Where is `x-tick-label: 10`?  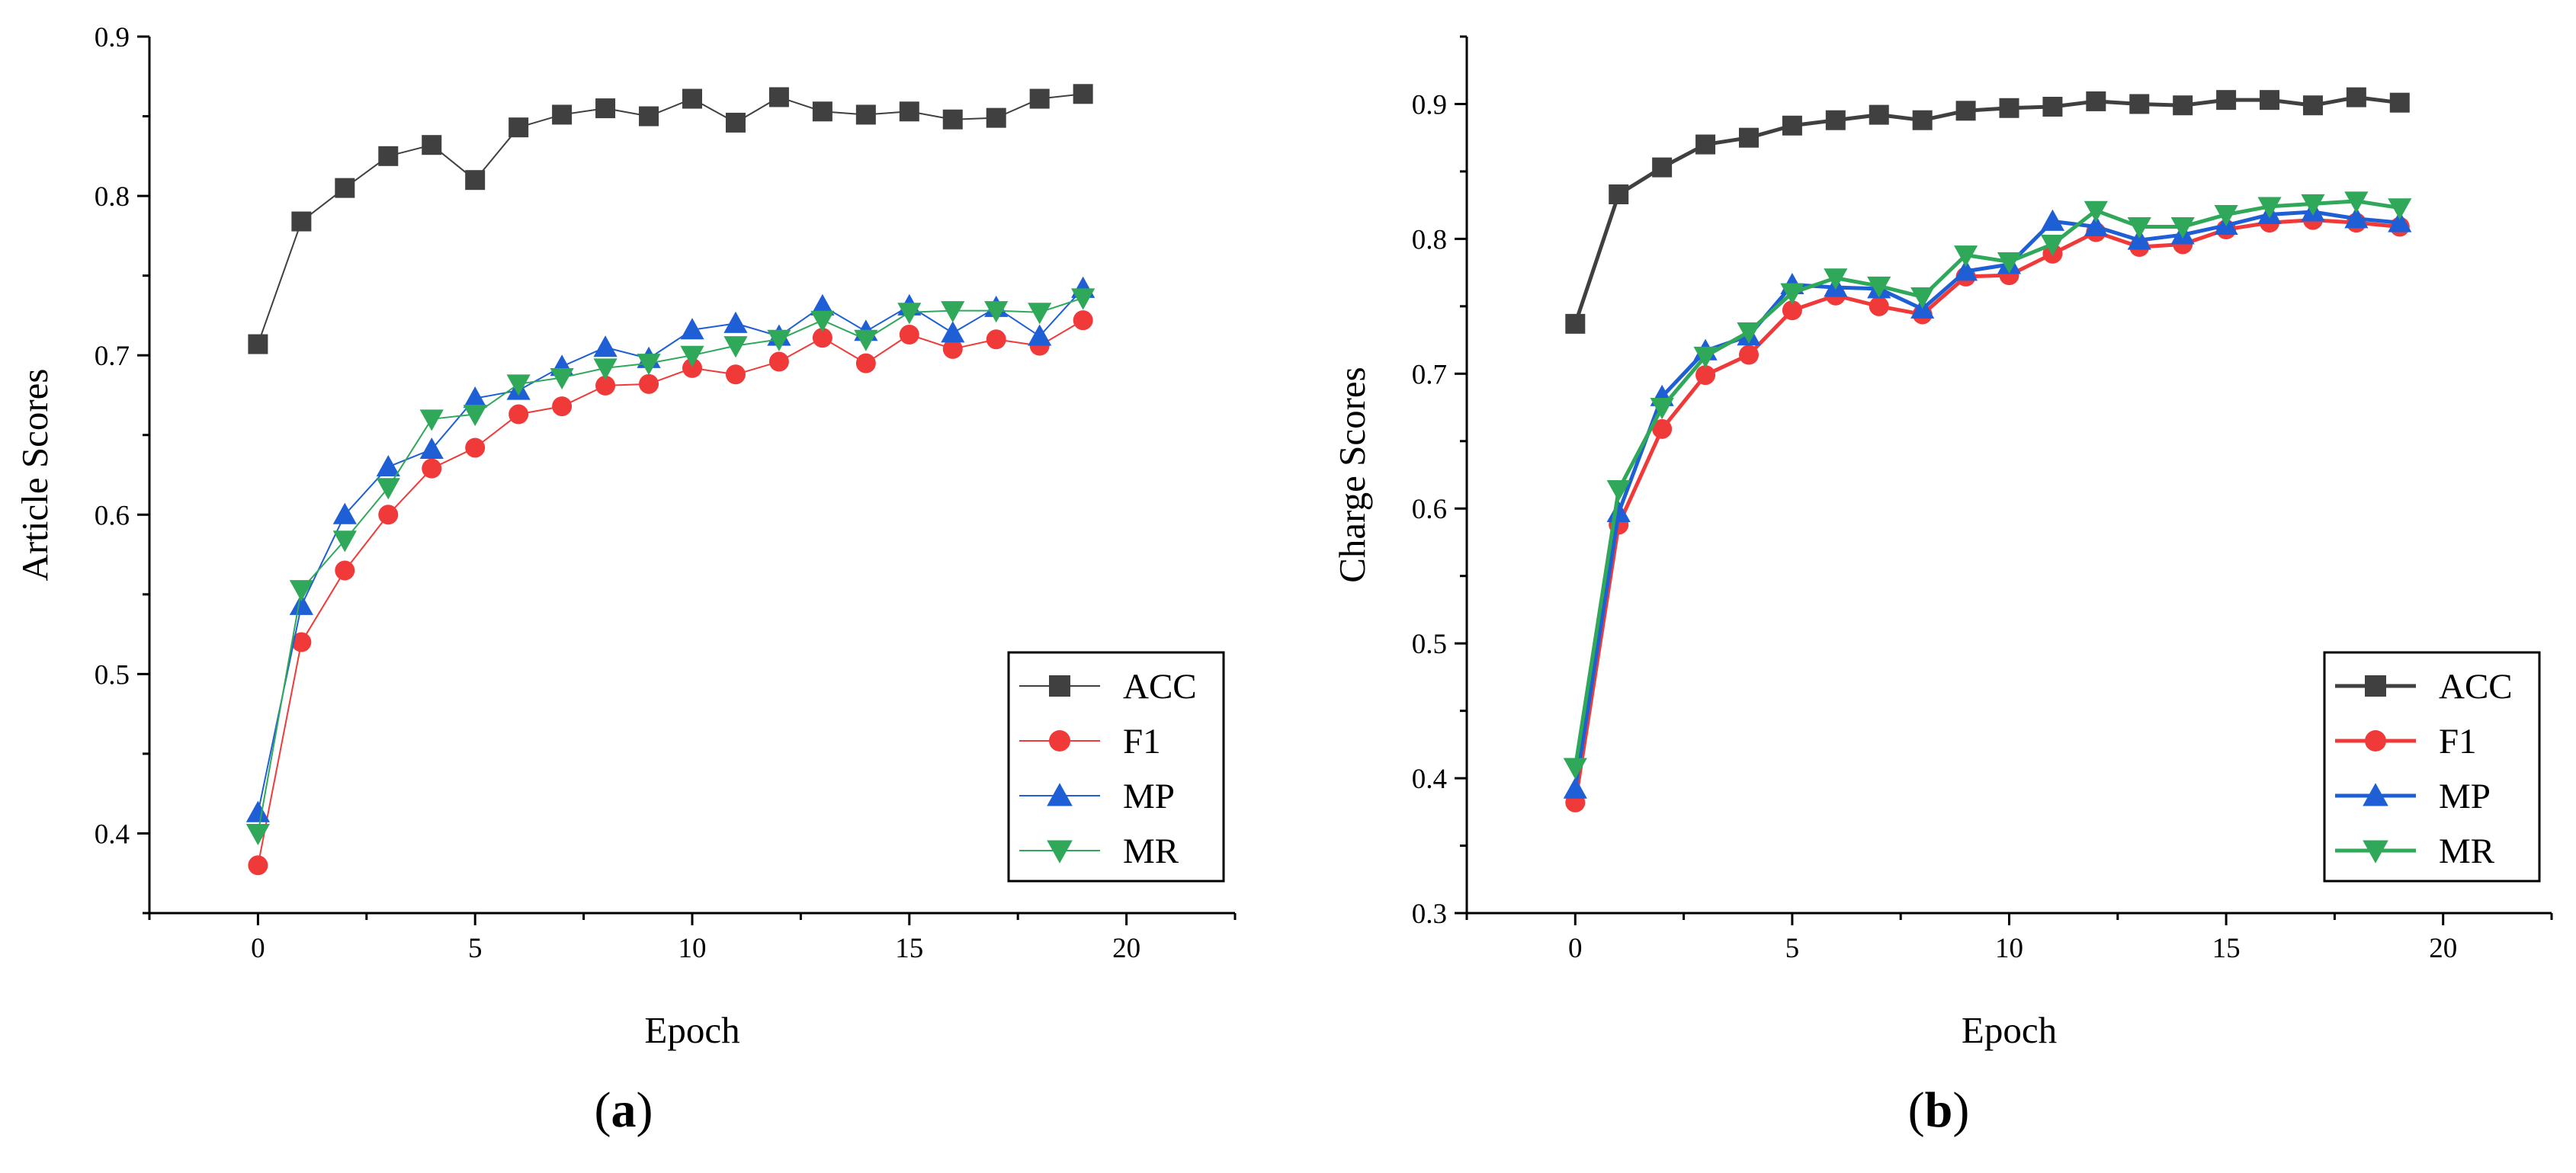
x-tick-label: 10 is located at coordinates (2009, 949).